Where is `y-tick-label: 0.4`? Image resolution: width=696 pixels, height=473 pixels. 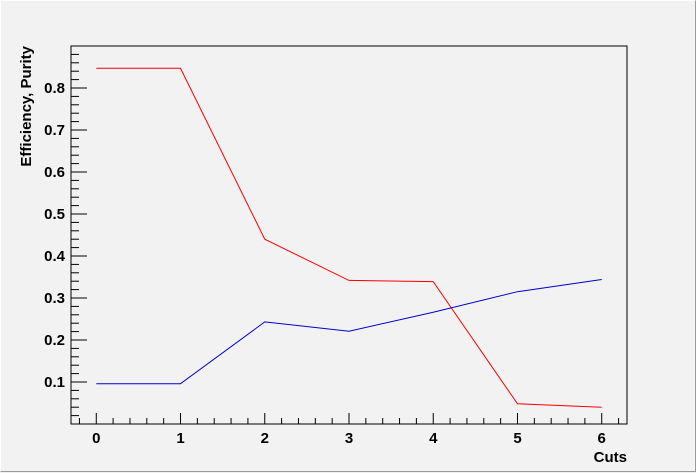
y-tick-label: 0.4 is located at coordinates (55, 256).